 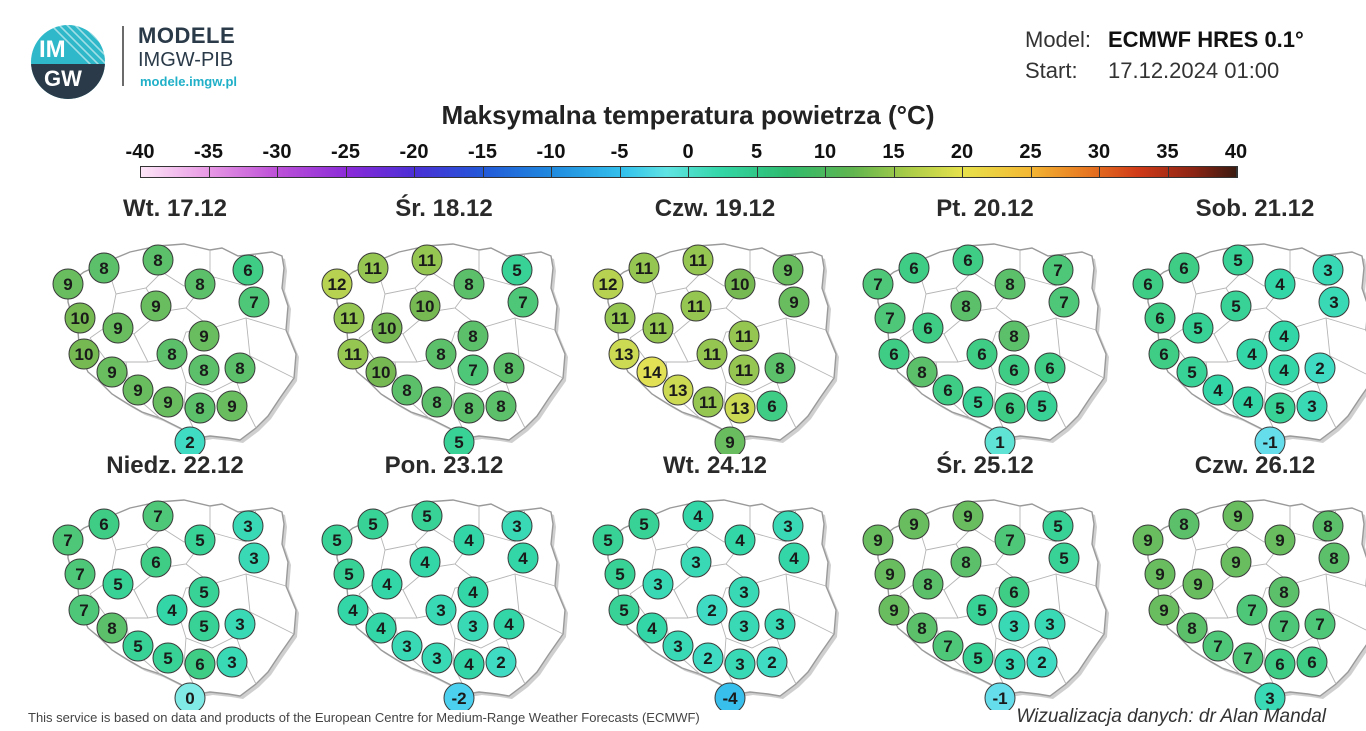 I want to click on station-value: 14, so click(x=652, y=372).